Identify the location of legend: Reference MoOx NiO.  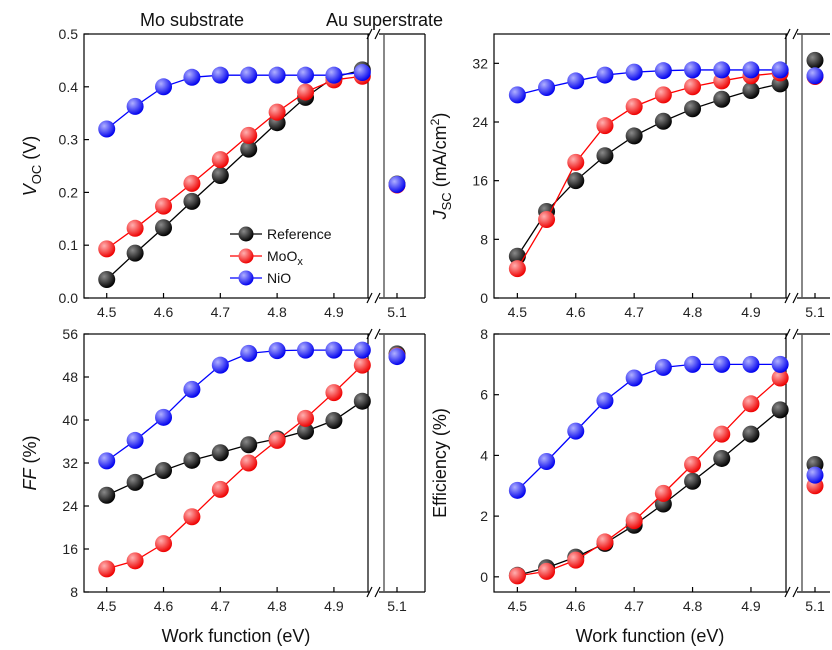
(281, 256).